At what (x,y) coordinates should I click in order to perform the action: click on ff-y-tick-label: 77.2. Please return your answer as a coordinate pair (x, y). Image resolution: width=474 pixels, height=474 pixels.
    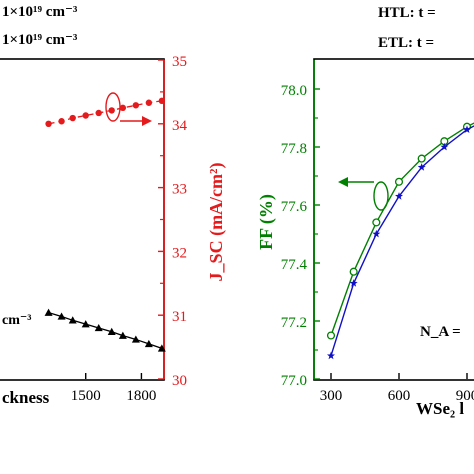
    Looking at the image, I should click on (294, 323).